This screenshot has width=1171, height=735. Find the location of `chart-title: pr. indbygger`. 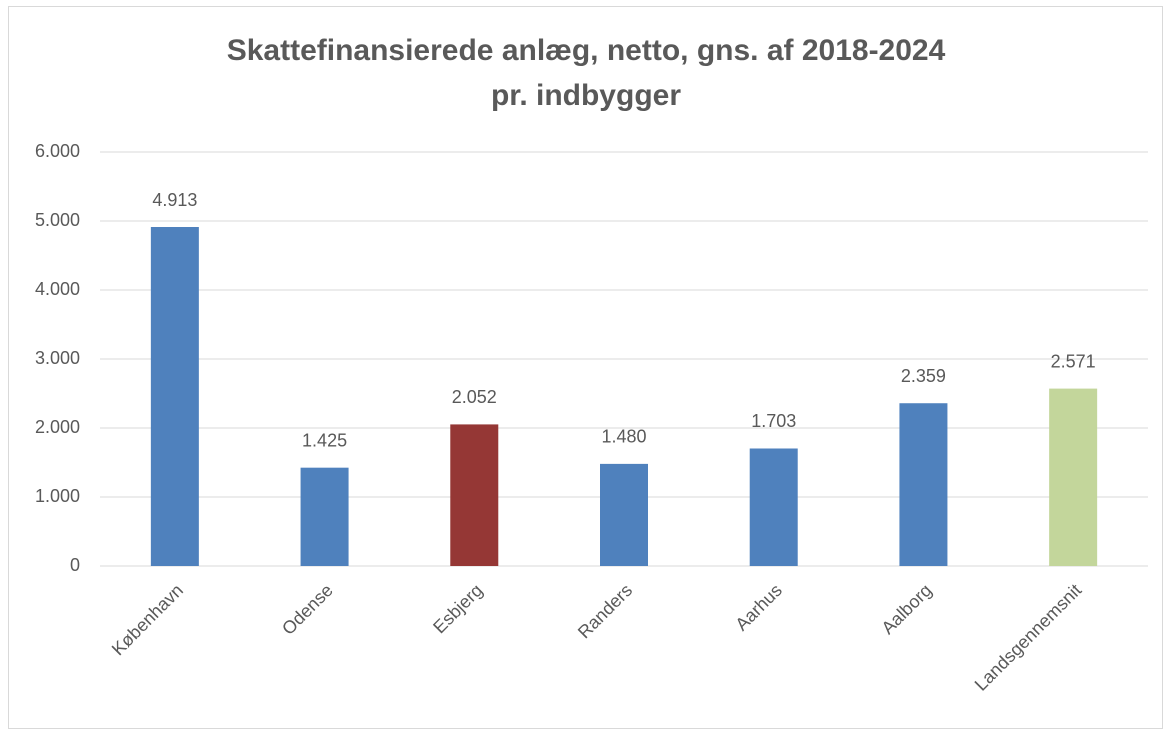

chart-title: pr. indbygger is located at coordinates (586, 95).